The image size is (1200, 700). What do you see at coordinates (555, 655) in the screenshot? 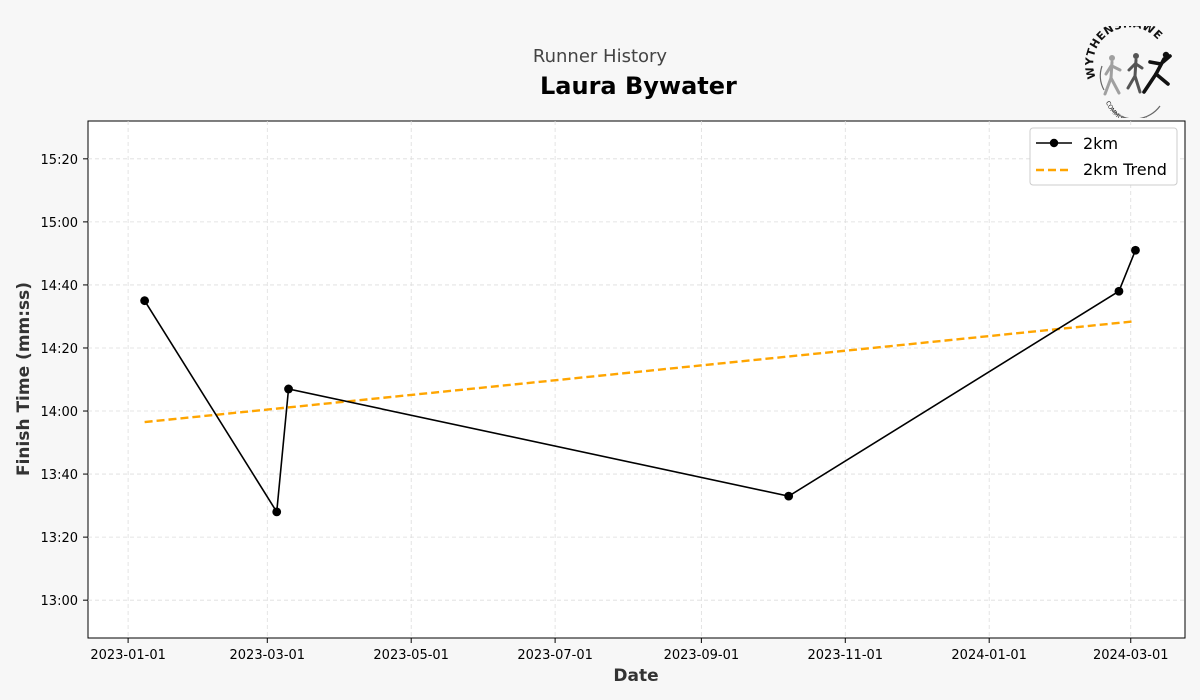
I see `x-tick-label: 2023-07-01` at bounding box center [555, 655].